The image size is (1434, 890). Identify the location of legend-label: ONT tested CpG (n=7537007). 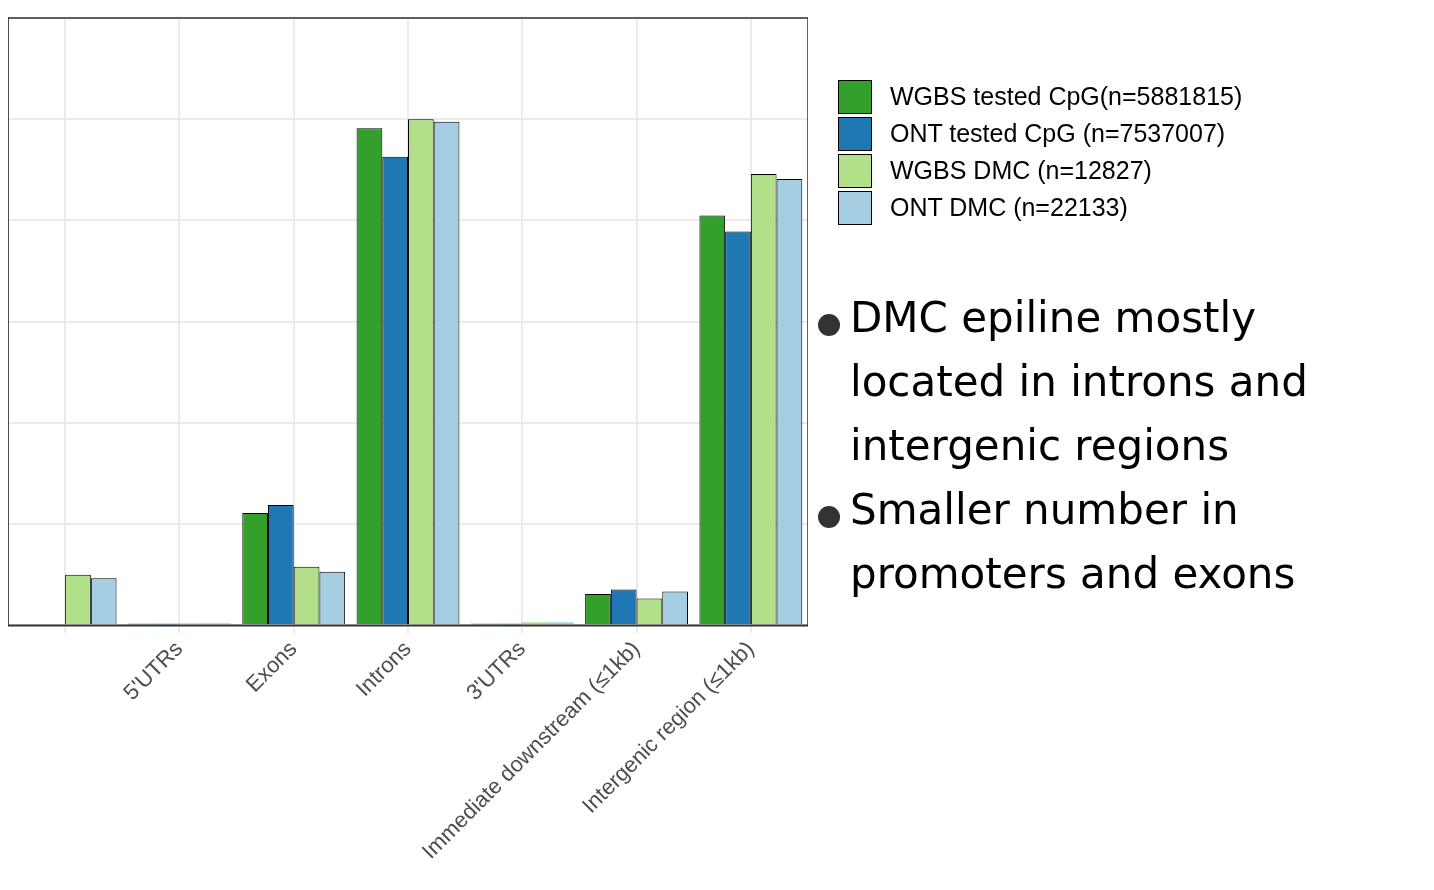
(1058, 133).